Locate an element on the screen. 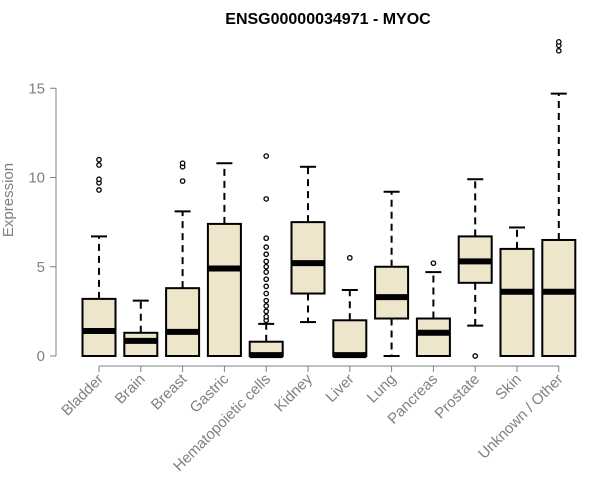 This screenshot has height=500, width=600. x-tick-label: Prostate is located at coordinates (457, 397).